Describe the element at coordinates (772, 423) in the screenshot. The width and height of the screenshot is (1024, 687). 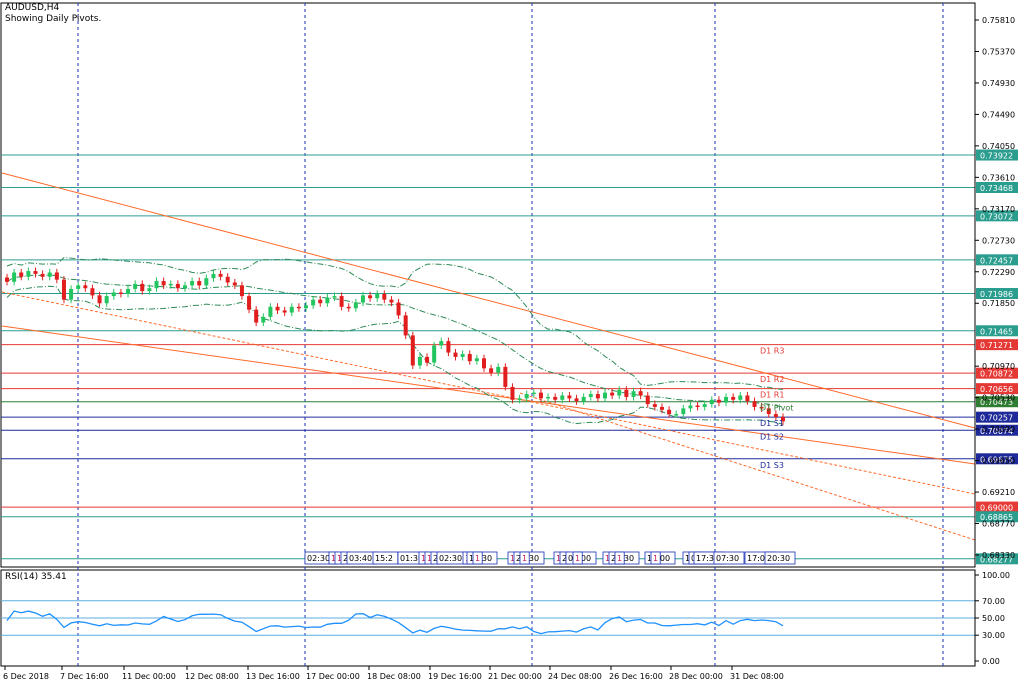
I see `pivot-label-10: D1 S1` at that location.